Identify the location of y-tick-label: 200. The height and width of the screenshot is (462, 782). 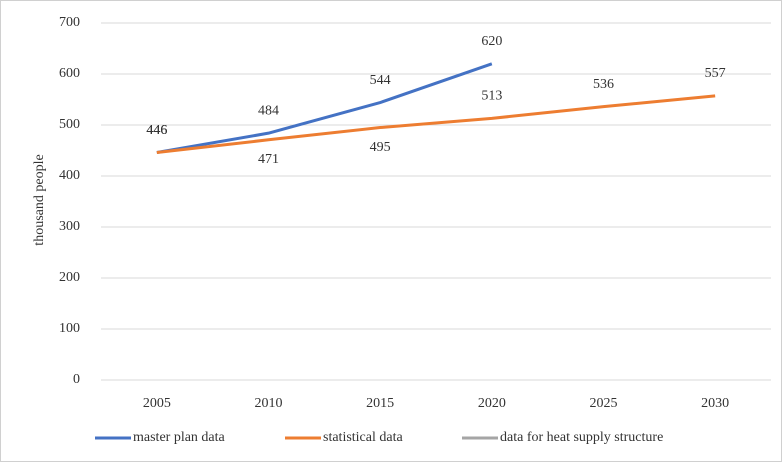
(69, 277).